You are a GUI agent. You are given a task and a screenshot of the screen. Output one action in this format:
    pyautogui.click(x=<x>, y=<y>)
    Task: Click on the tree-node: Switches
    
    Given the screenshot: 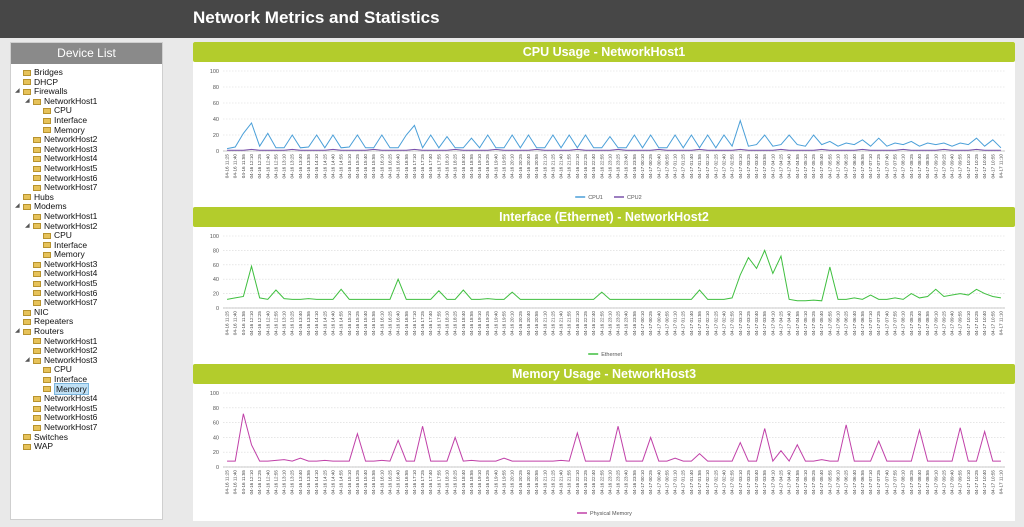 What is the action you would take?
    pyautogui.click(x=88, y=437)
    